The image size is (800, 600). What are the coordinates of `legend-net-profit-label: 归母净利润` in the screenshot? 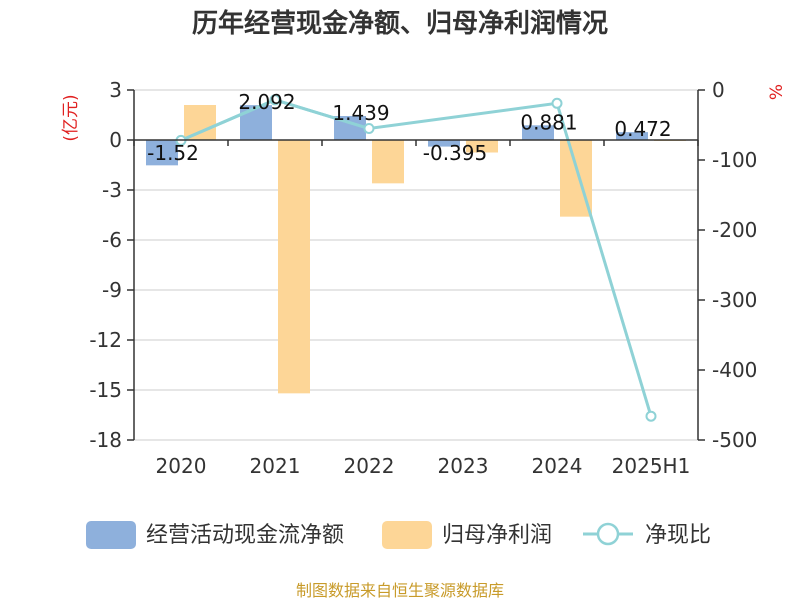 It's located at (497, 535).